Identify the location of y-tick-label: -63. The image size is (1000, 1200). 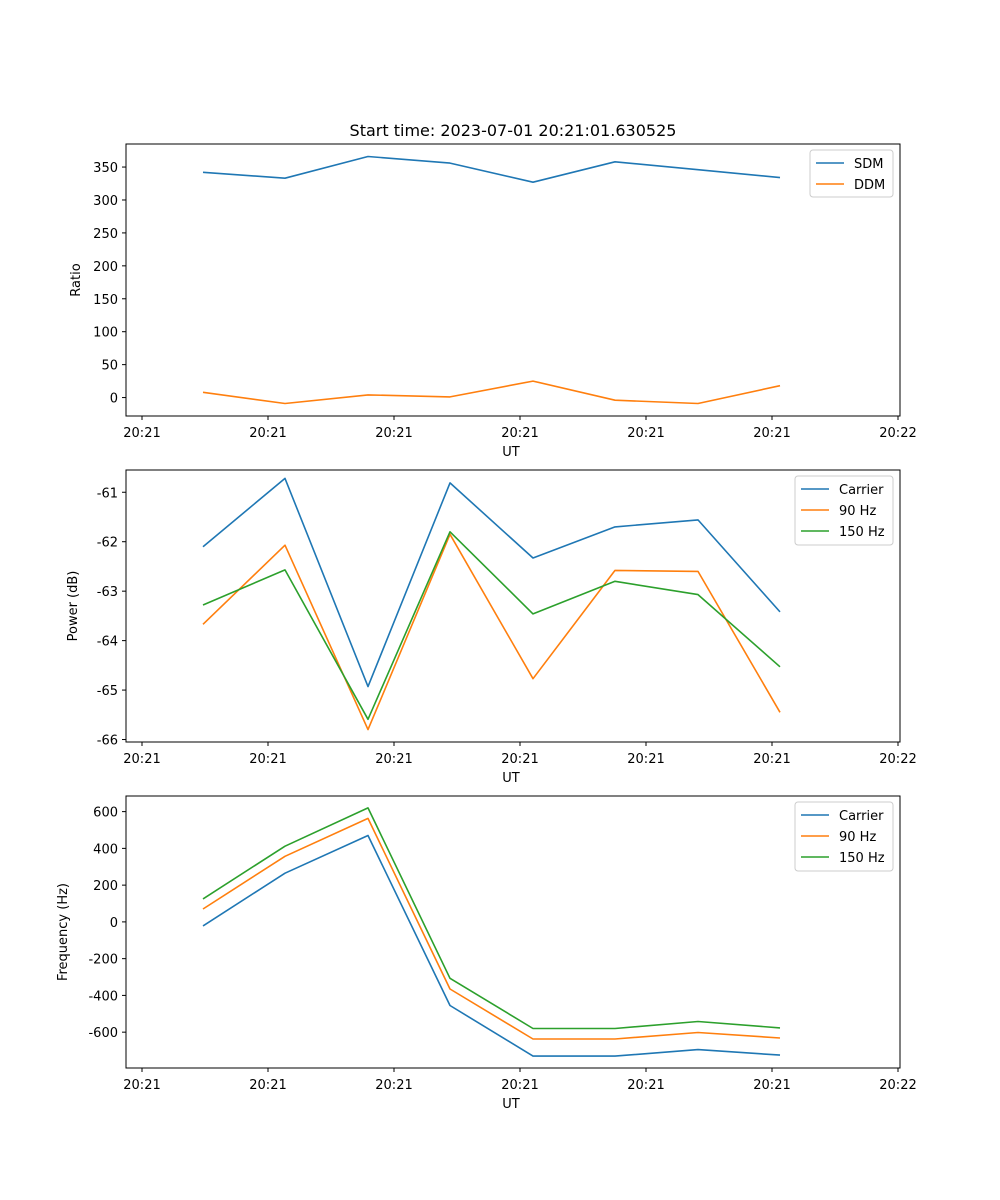
(107, 592).